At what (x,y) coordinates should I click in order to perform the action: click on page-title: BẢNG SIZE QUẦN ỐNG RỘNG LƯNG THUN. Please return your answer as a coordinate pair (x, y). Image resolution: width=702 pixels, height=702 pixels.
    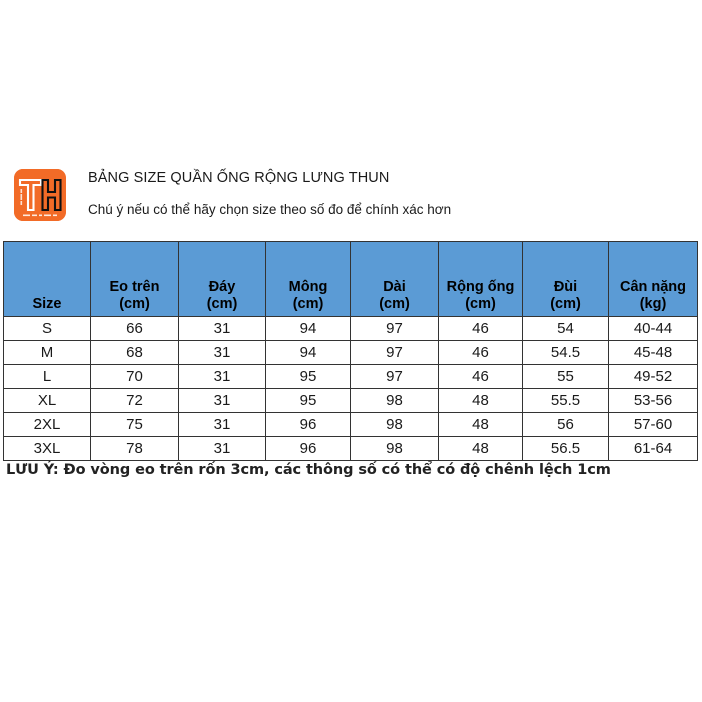
    Looking at the image, I should click on (239, 178).